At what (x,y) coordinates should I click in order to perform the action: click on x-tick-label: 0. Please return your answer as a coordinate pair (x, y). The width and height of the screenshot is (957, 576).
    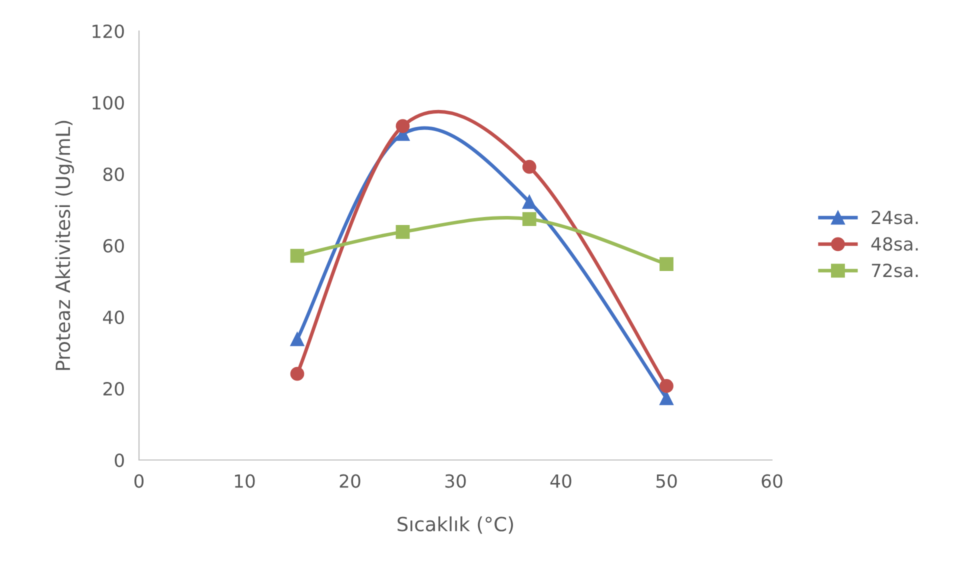
    Looking at the image, I should click on (139, 481).